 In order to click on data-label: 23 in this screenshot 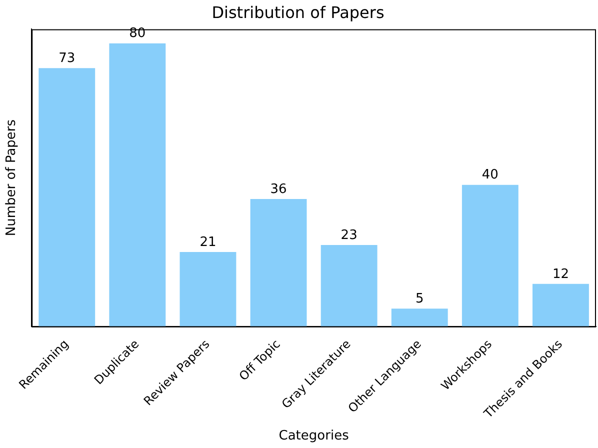, I will do `click(349, 235)`.